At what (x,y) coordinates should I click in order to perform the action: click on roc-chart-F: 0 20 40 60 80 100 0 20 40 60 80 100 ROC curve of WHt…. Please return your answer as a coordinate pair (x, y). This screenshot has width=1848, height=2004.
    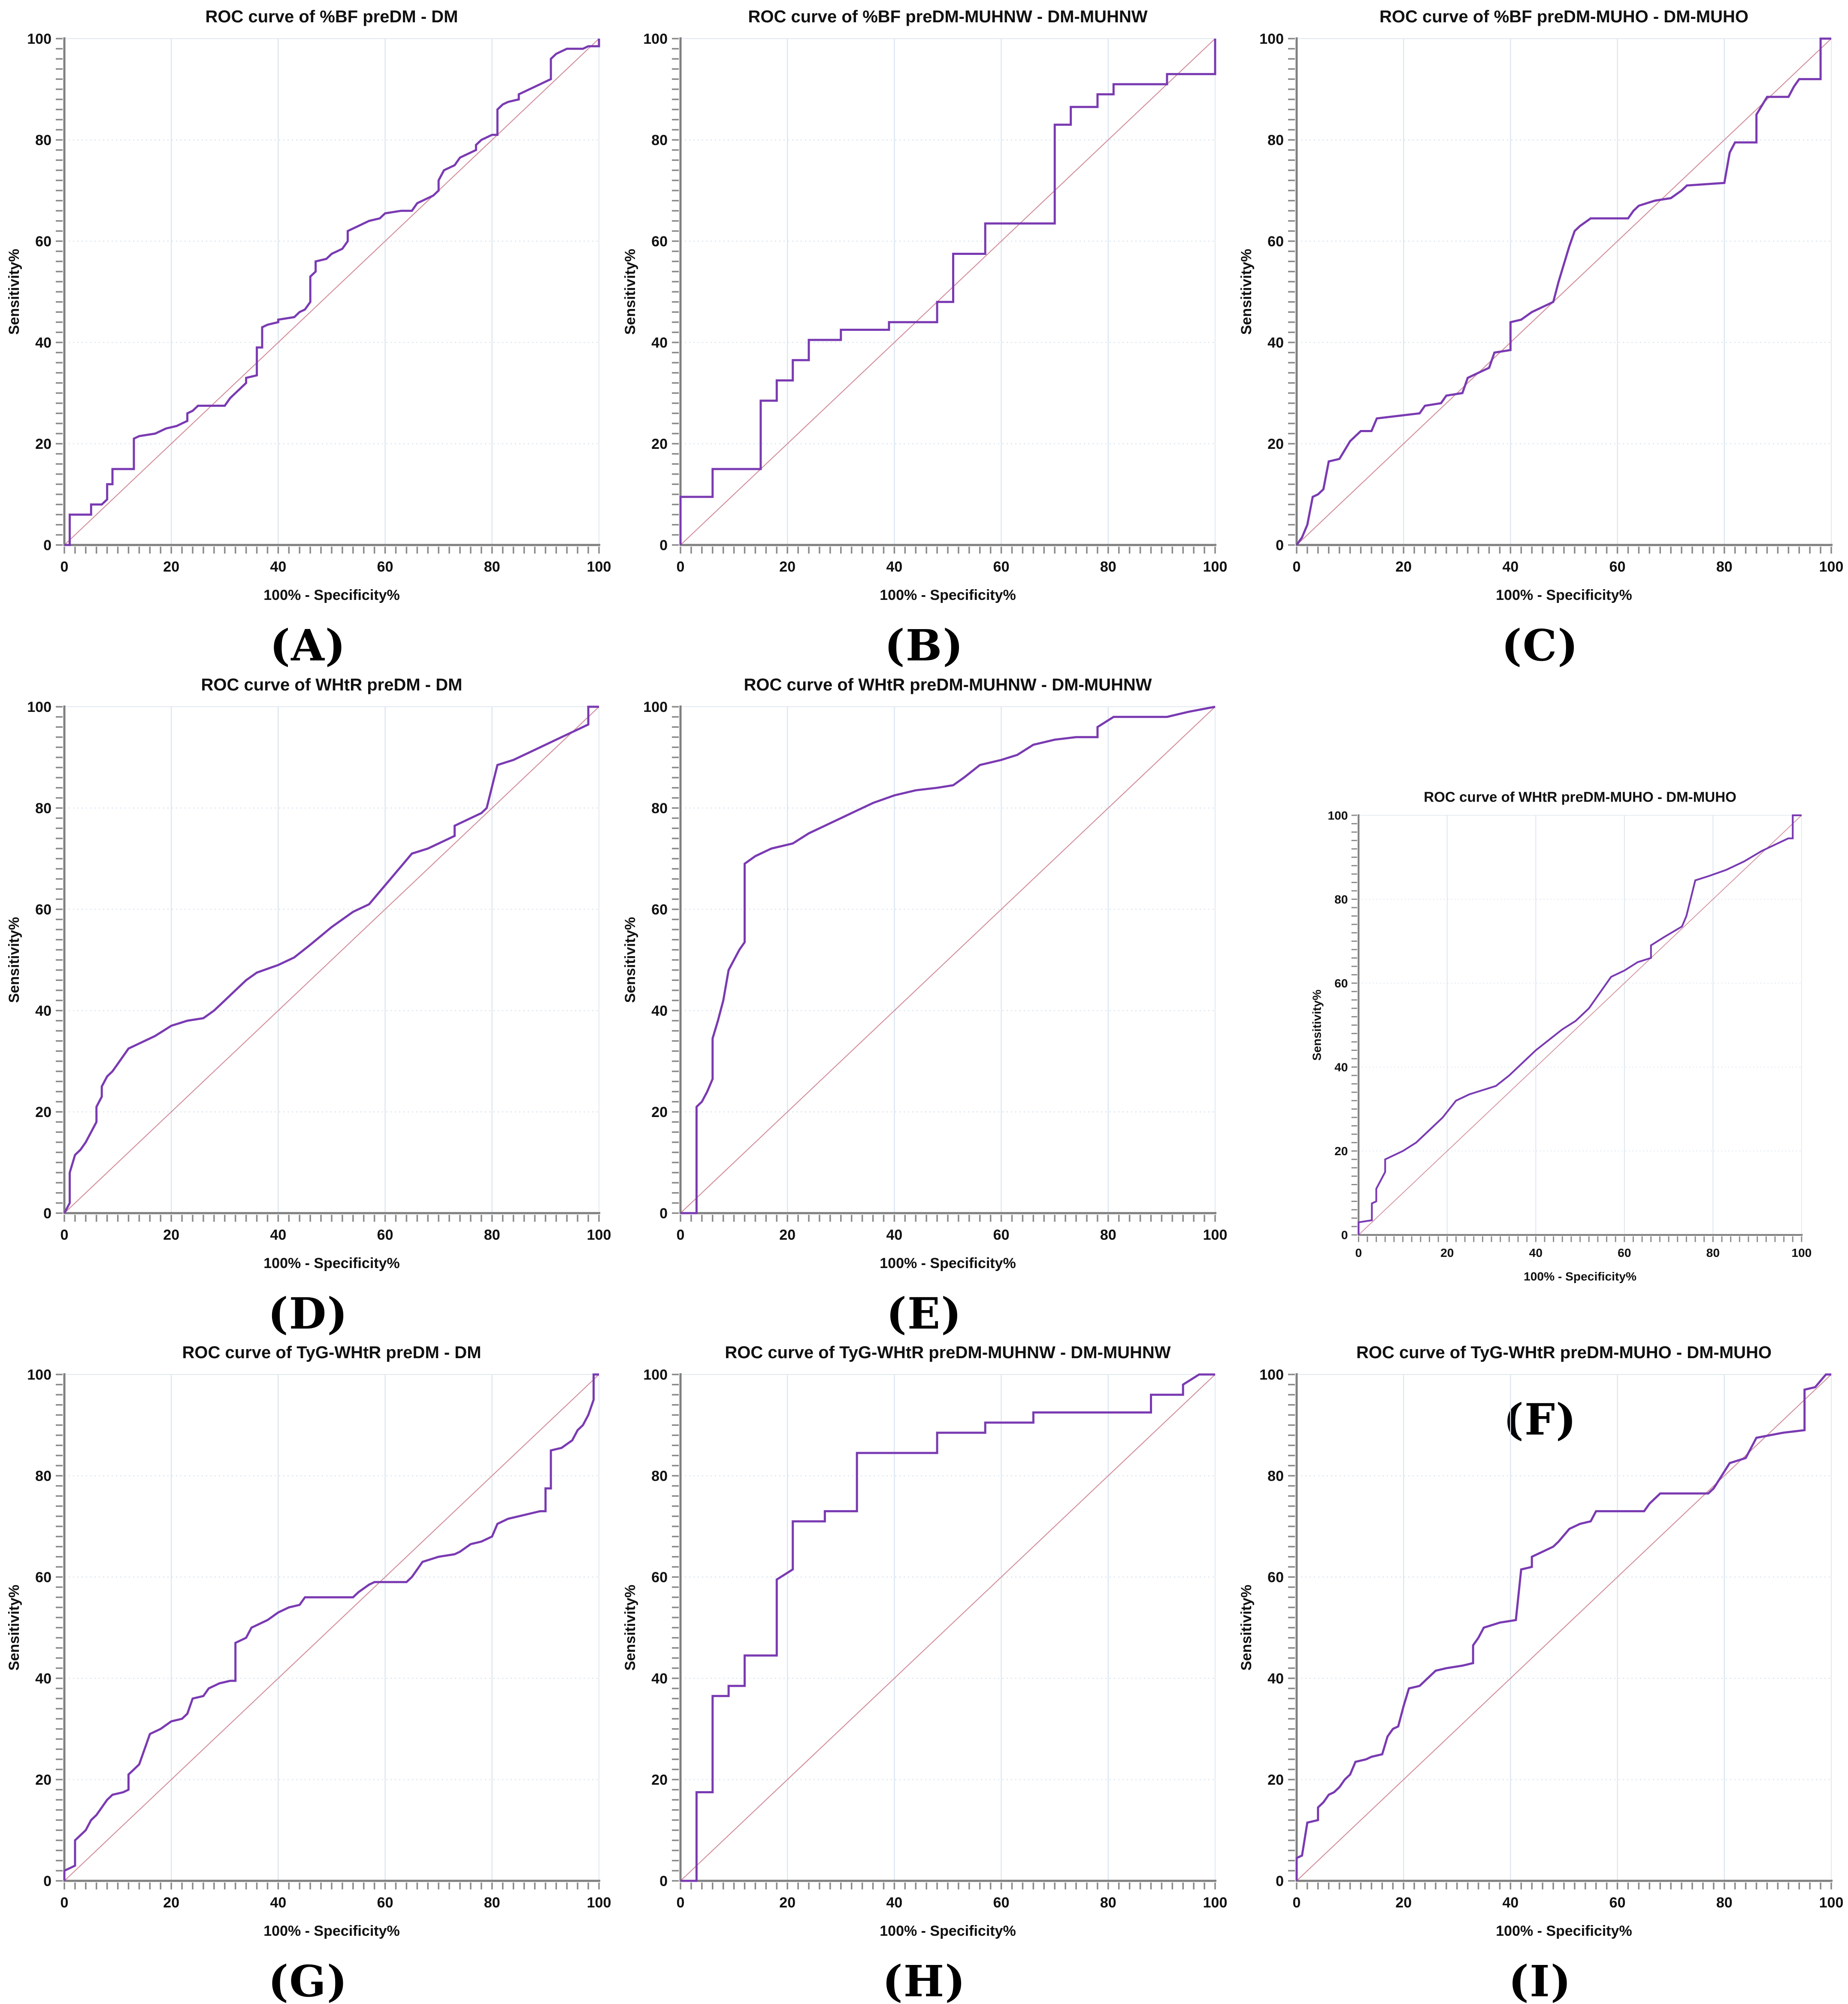
    Looking at the image, I should click on (1540, 1039).